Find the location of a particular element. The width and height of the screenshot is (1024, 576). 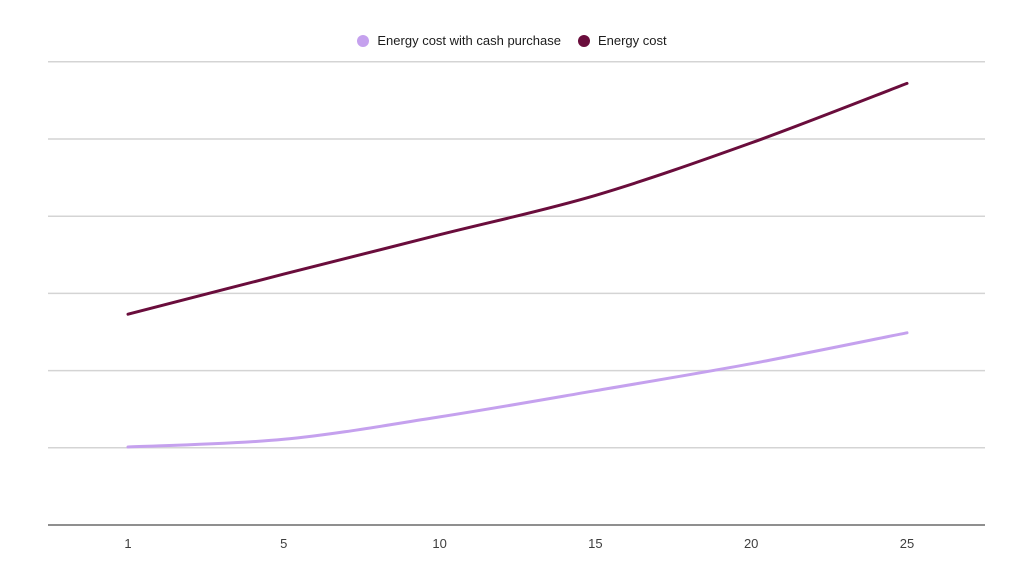

x-tick-label: 1 is located at coordinates (127, 543).